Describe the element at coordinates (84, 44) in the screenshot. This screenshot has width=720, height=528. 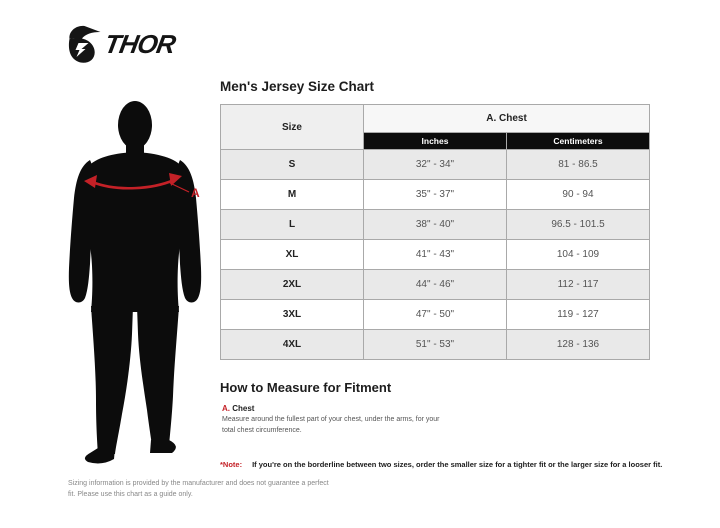
I see `thor-helmet-icon` at that location.